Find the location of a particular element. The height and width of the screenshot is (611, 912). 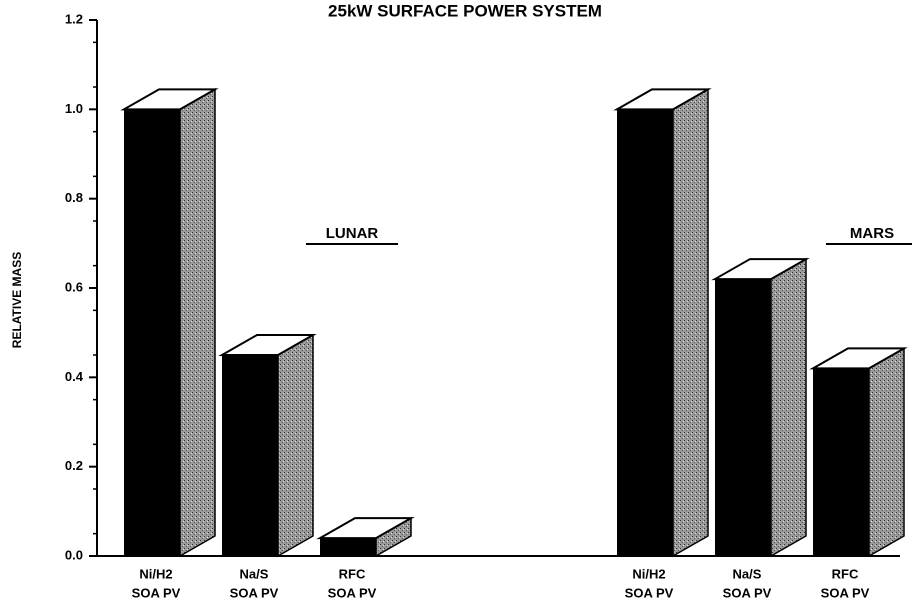

chart-title: 25kW SURFACE POWER SYSTEM is located at coordinates (465, 10).